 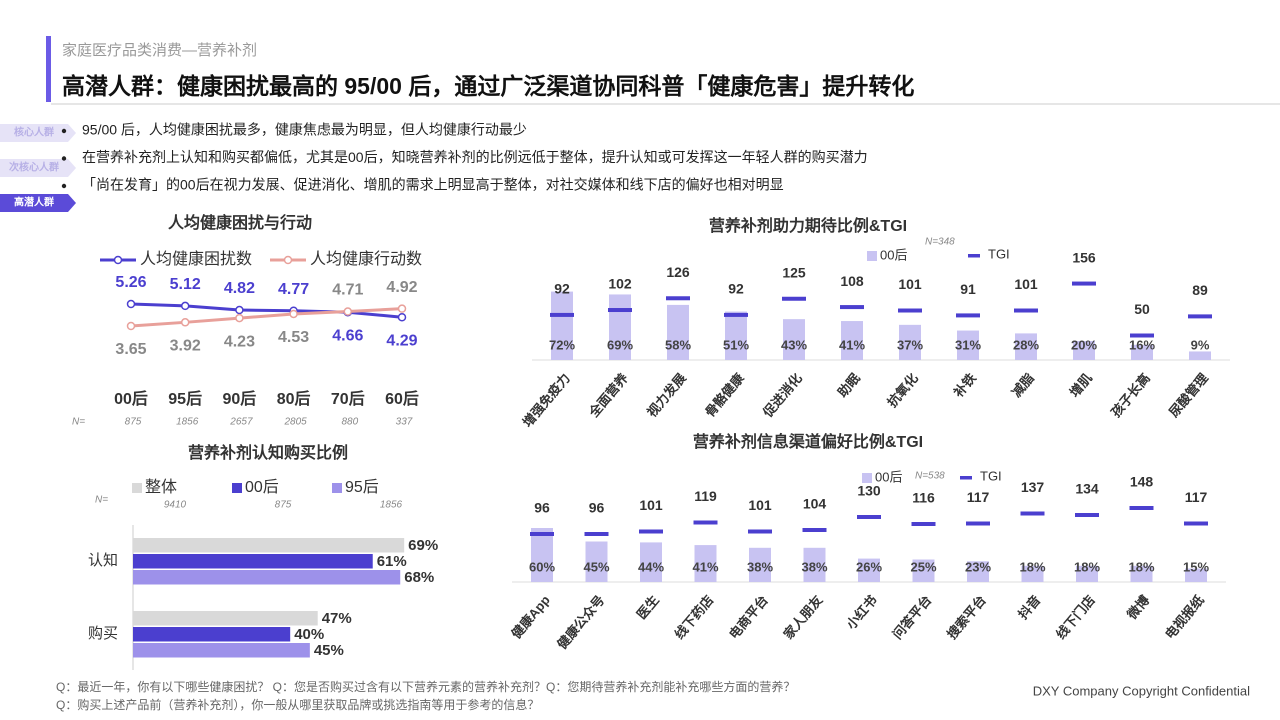 I want to click on note: N=348, so click(x=940, y=242).